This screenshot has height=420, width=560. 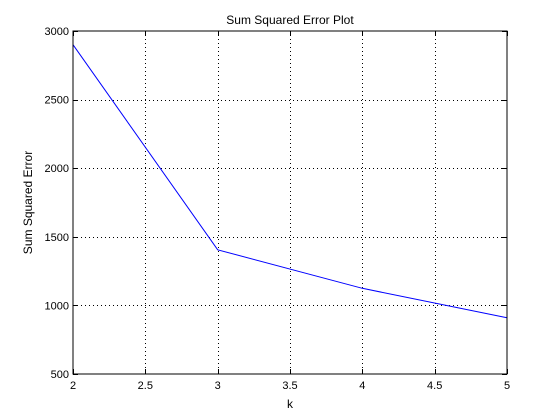 What do you see at coordinates (57, 306) in the screenshot?
I see `y-tick-label: 1000` at bounding box center [57, 306].